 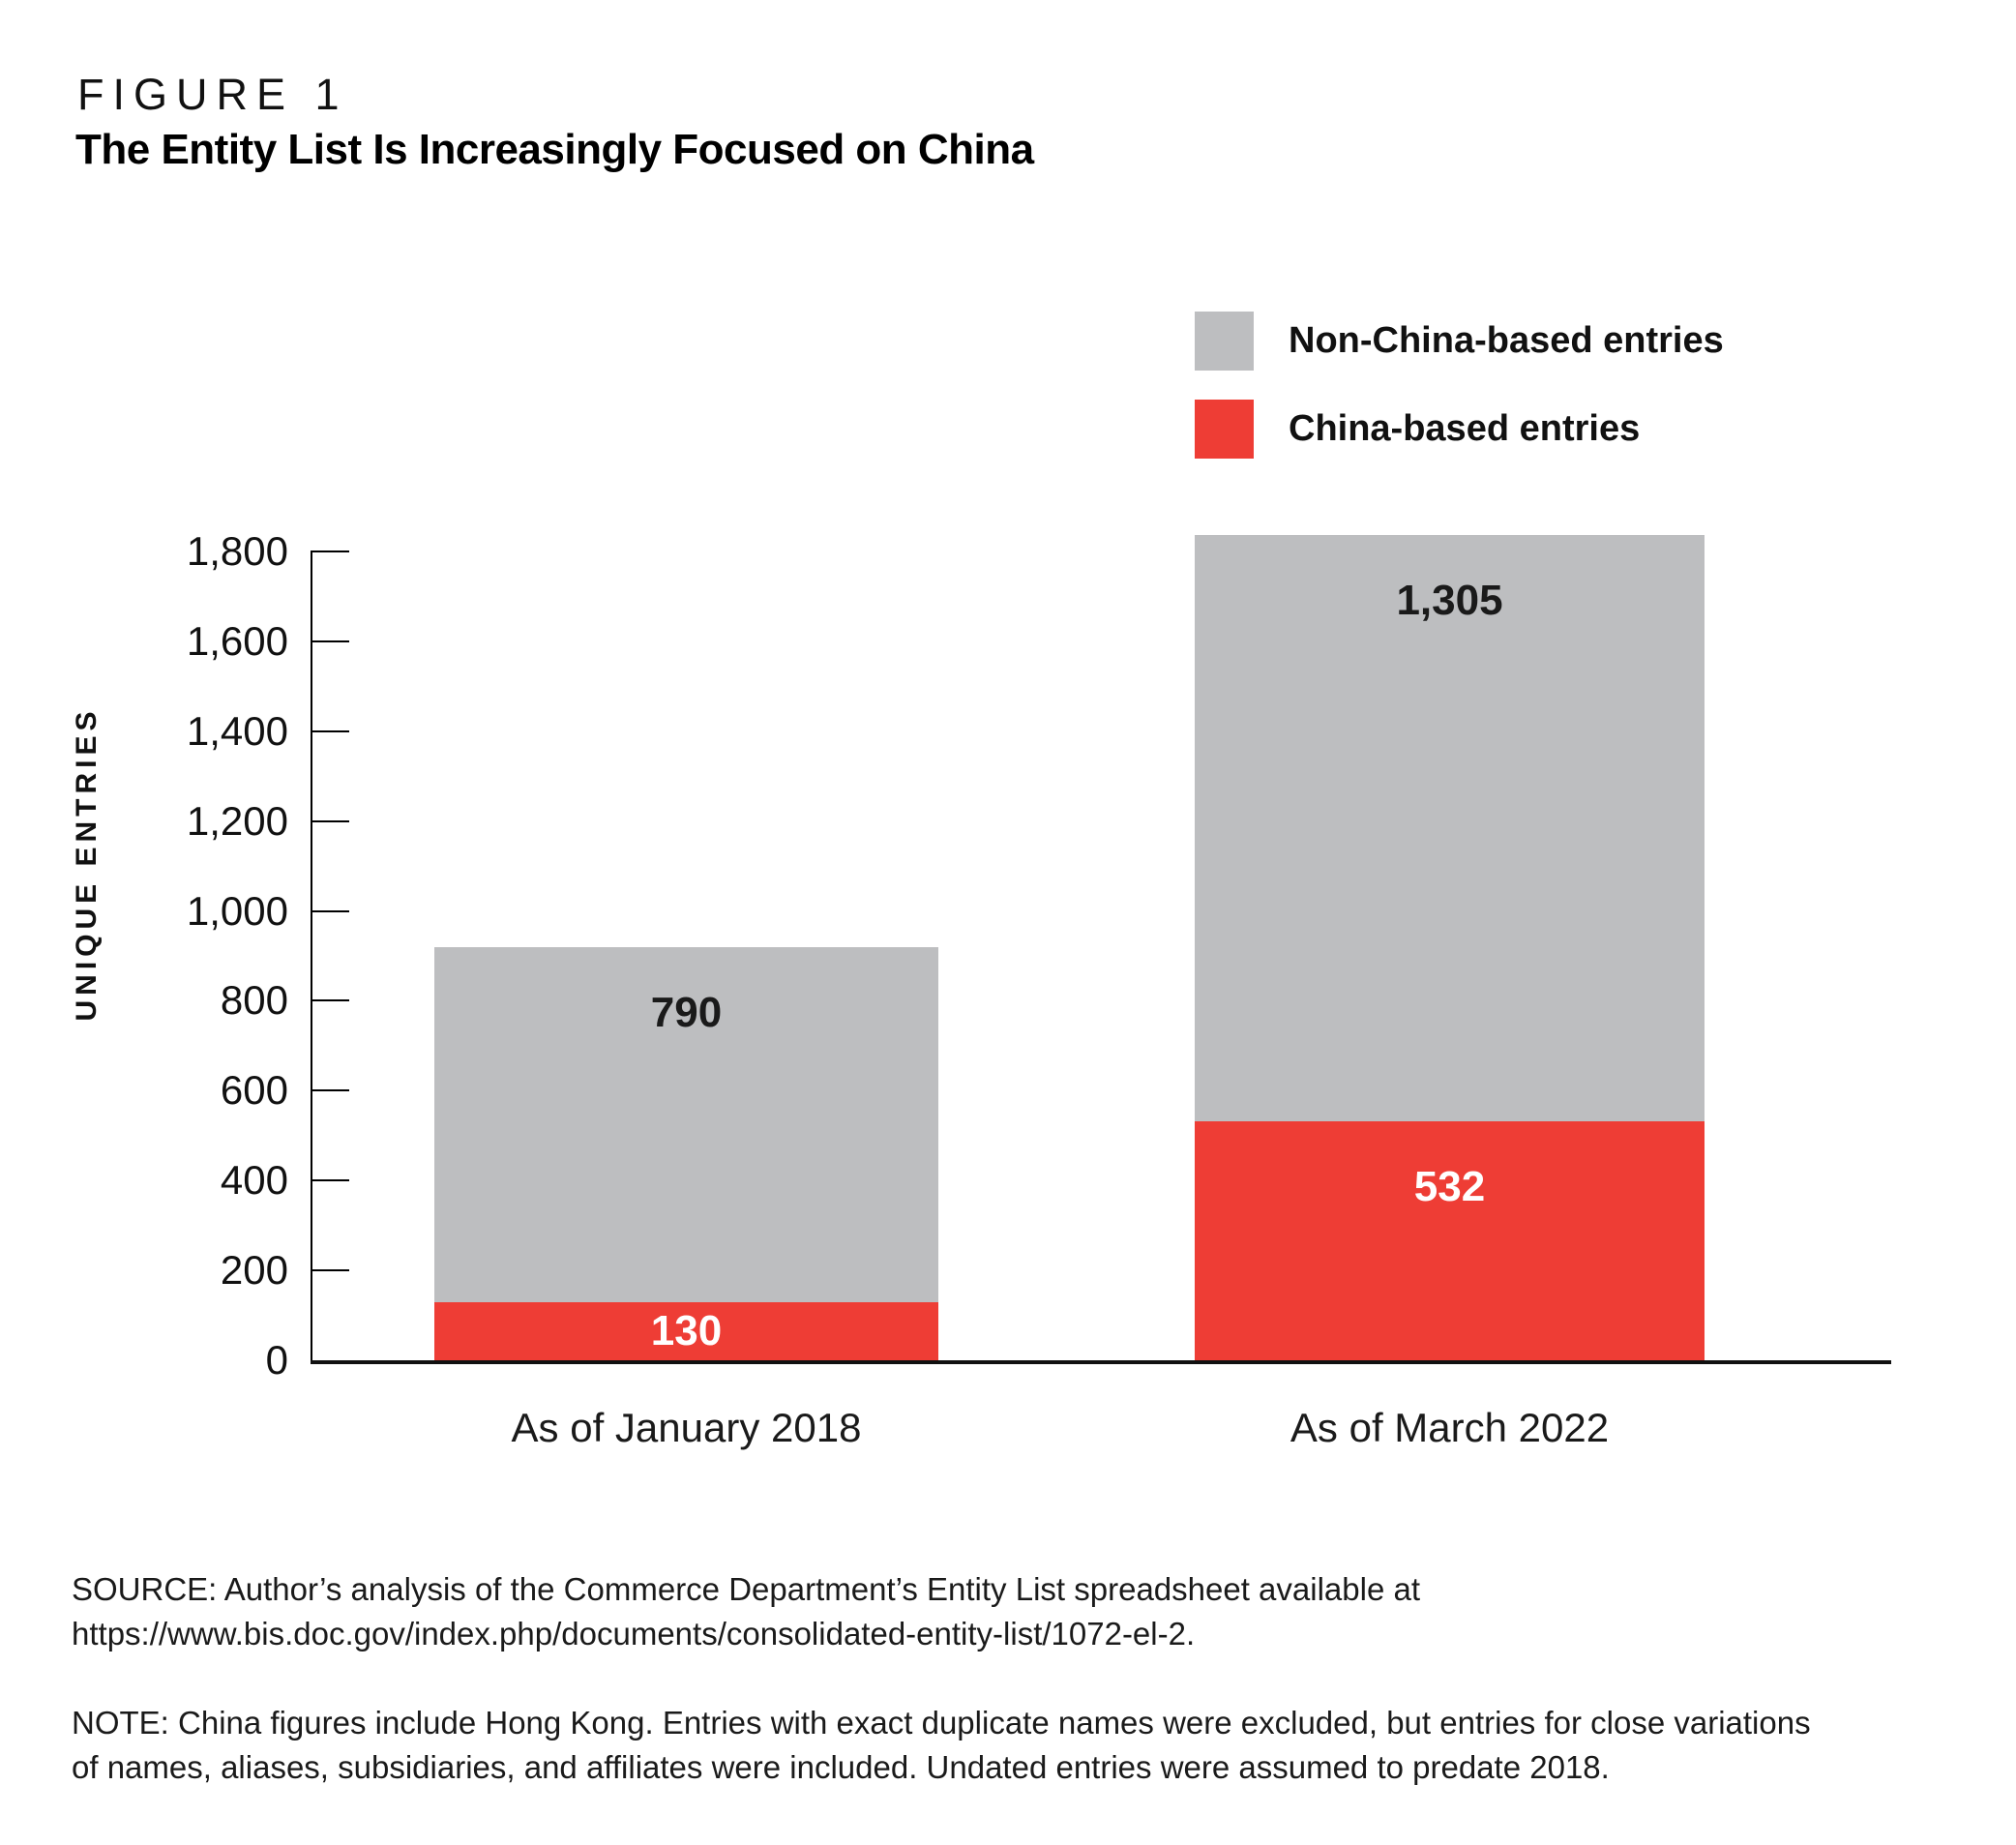 What do you see at coordinates (1465, 428) in the screenshot?
I see `legend-label-china: China-based entries` at bounding box center [1465, 428].